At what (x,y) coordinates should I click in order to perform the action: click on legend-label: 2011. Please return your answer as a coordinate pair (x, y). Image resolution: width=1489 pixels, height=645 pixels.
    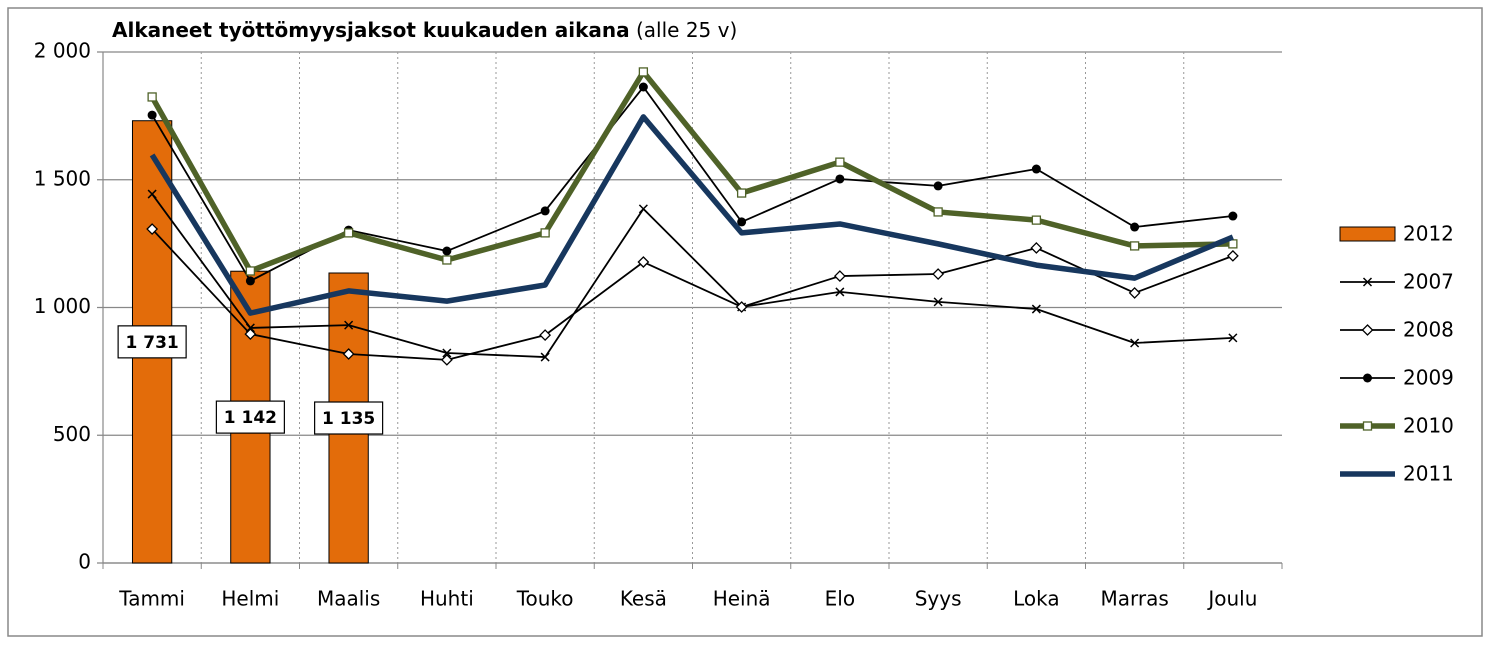
    Looking at the image, I should click on (1428, 474).